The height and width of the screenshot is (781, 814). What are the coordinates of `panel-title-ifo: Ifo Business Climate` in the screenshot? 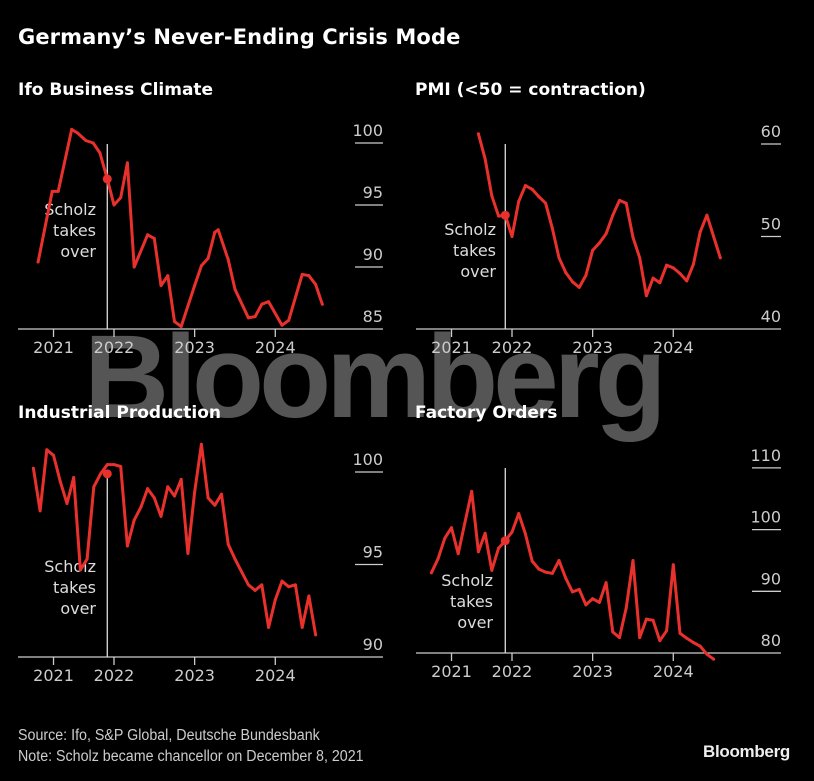 It's located at (116, 90).